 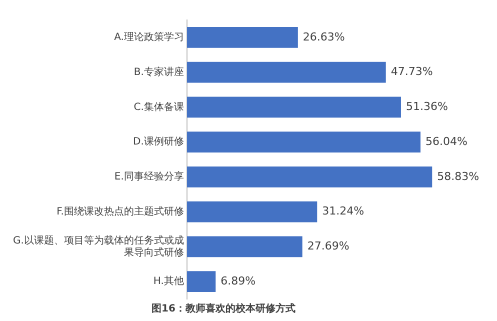 I want to click on data-label: 56.04%, so click(x=446, y=141).